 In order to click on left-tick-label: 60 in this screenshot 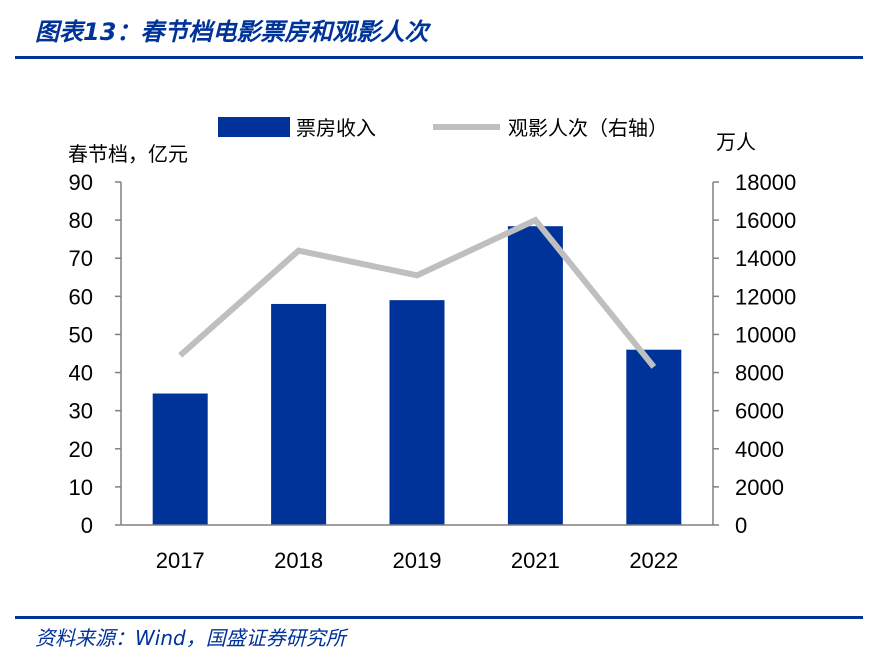, I will do `click(81, 296)`.